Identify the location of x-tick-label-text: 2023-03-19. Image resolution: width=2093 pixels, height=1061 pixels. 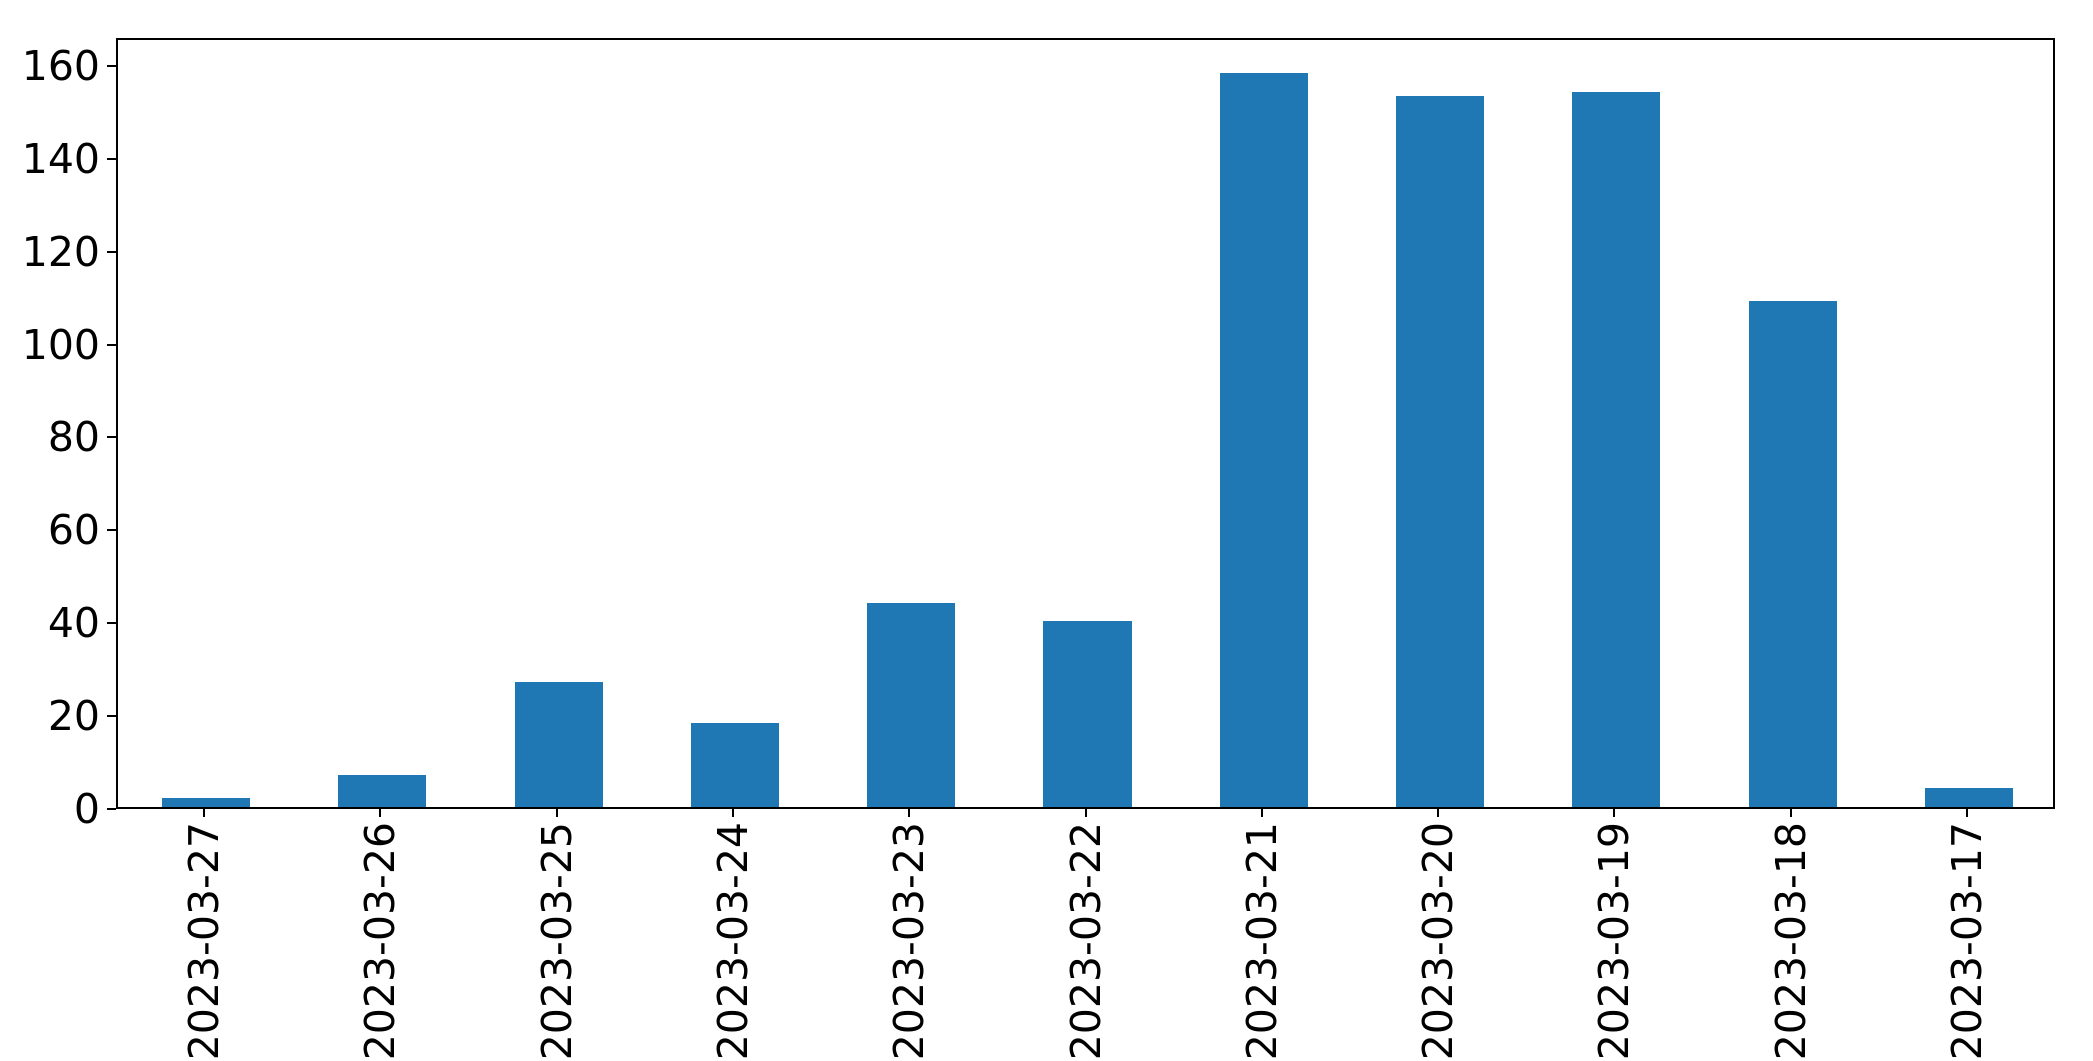
(1614, 941).